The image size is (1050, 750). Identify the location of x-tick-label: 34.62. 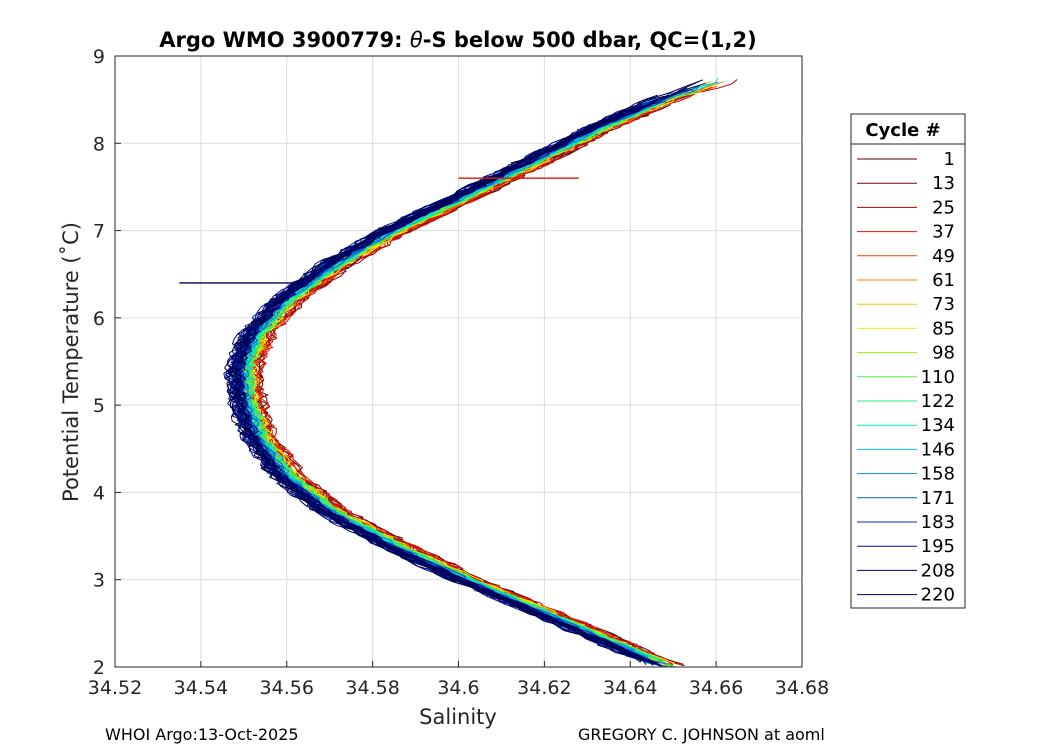
(544, 688).